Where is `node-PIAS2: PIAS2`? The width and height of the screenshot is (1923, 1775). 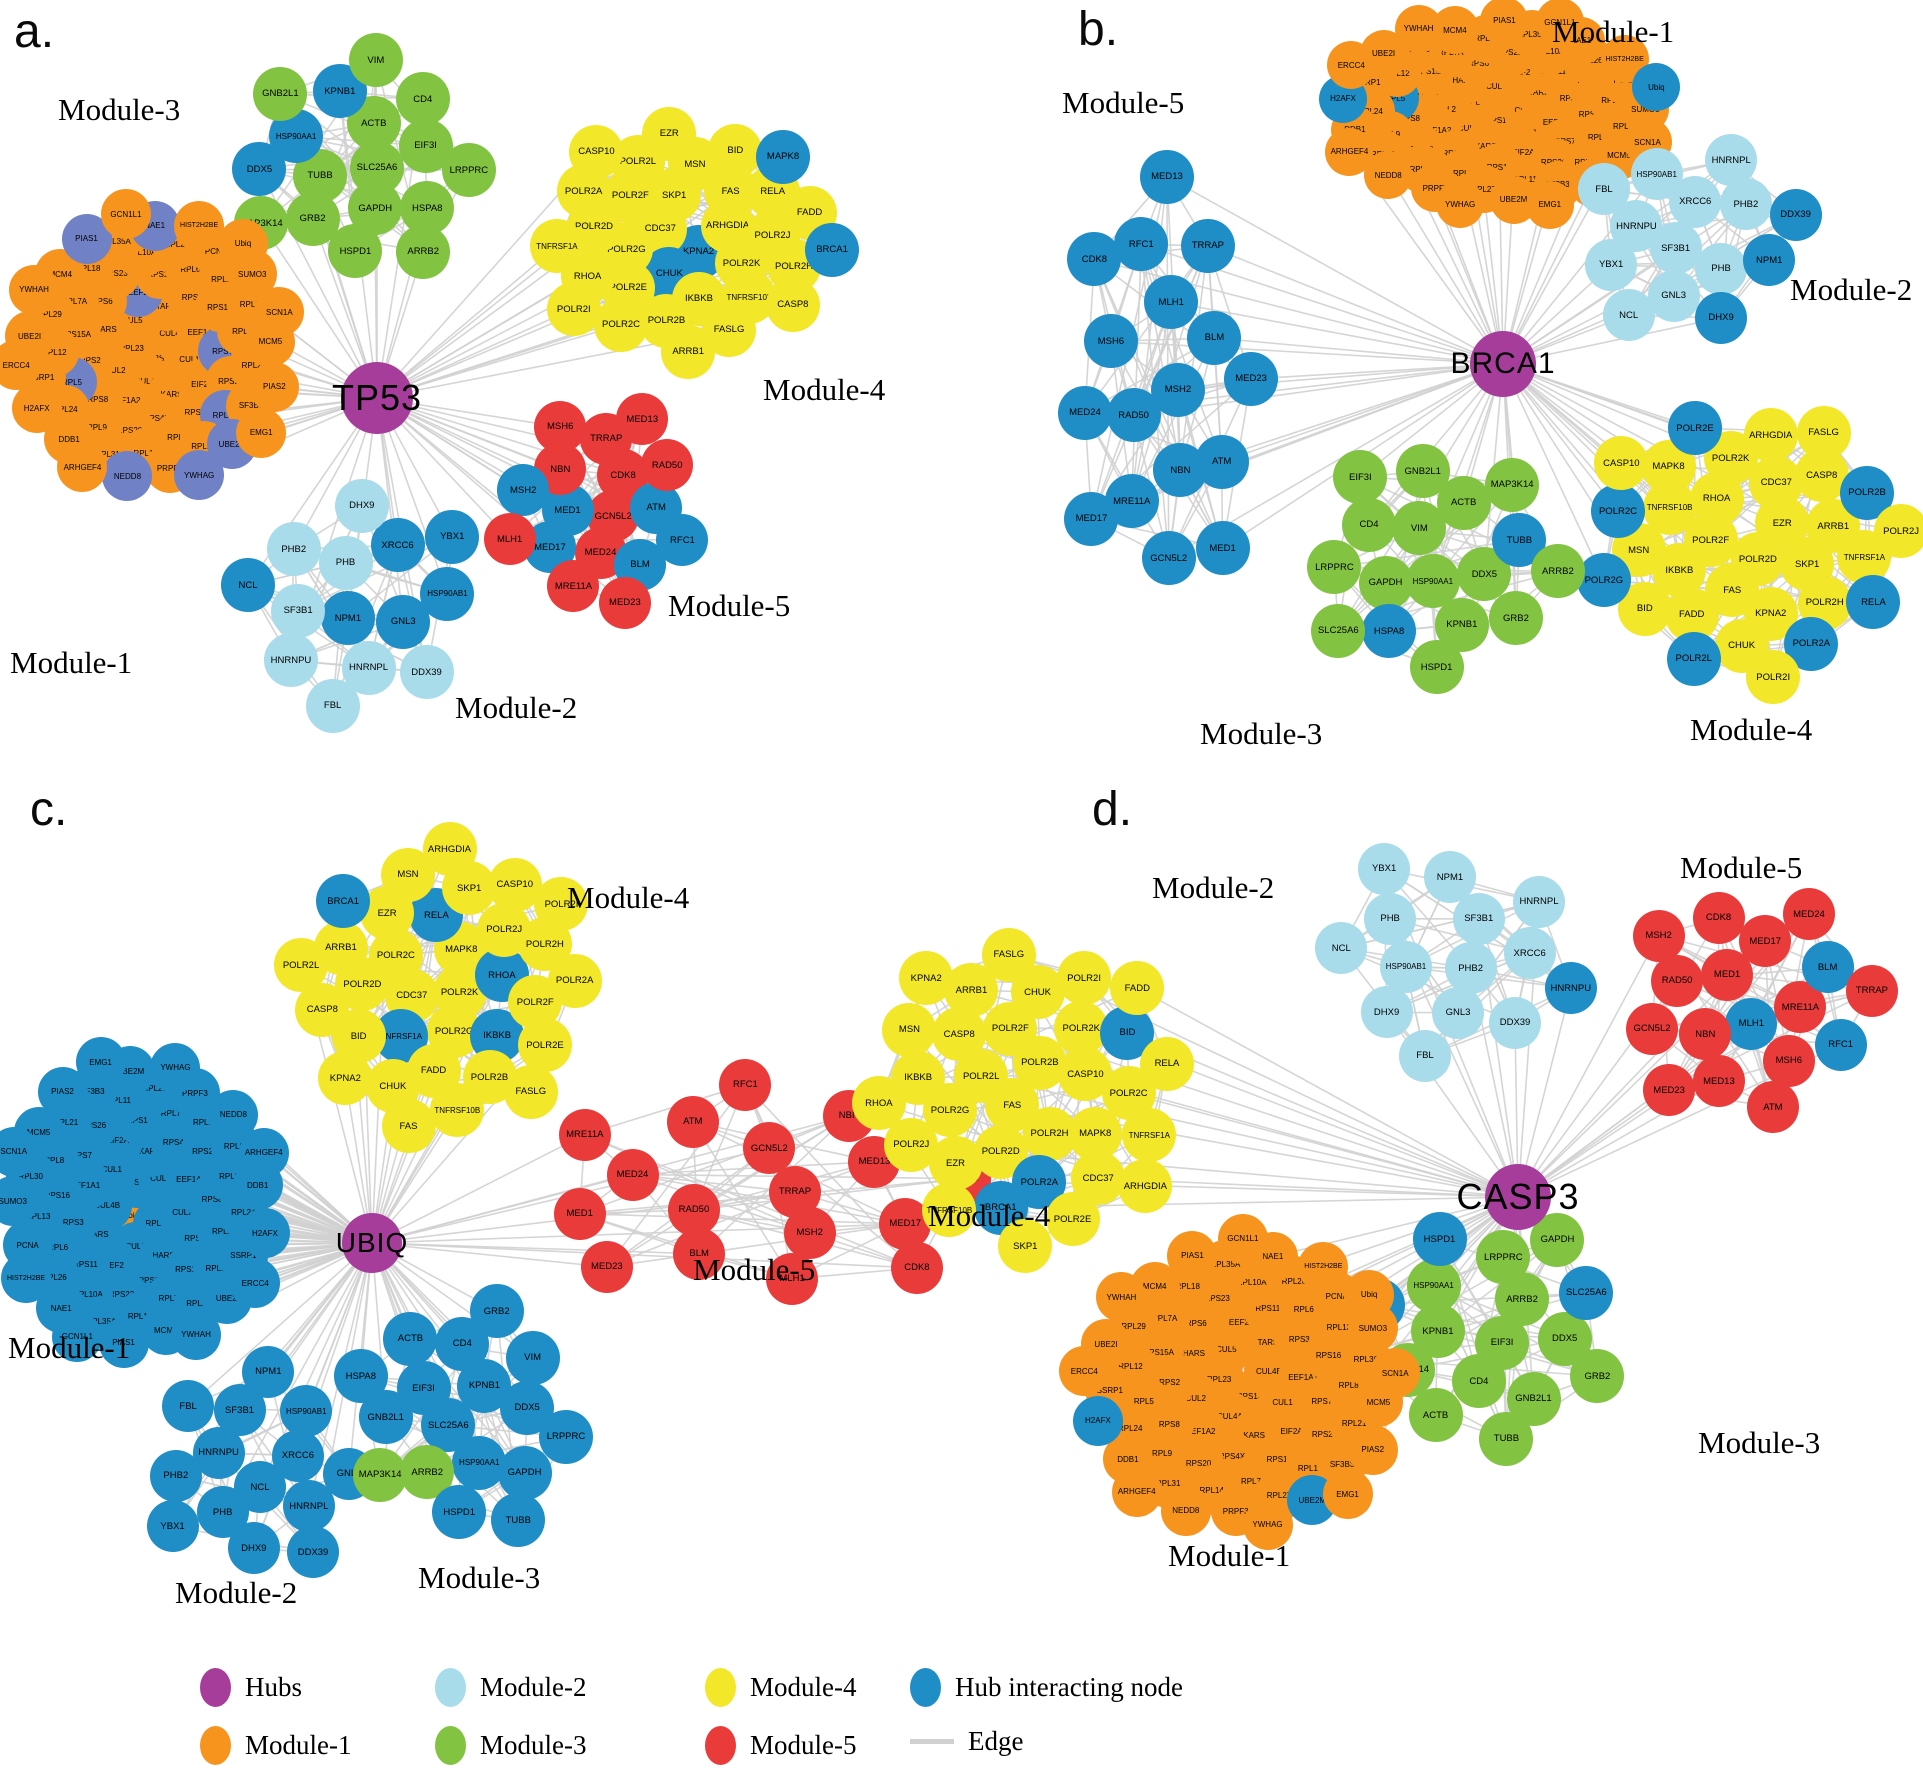
node-PIAS2: PIAS2 is located at coordinates (274, 386).